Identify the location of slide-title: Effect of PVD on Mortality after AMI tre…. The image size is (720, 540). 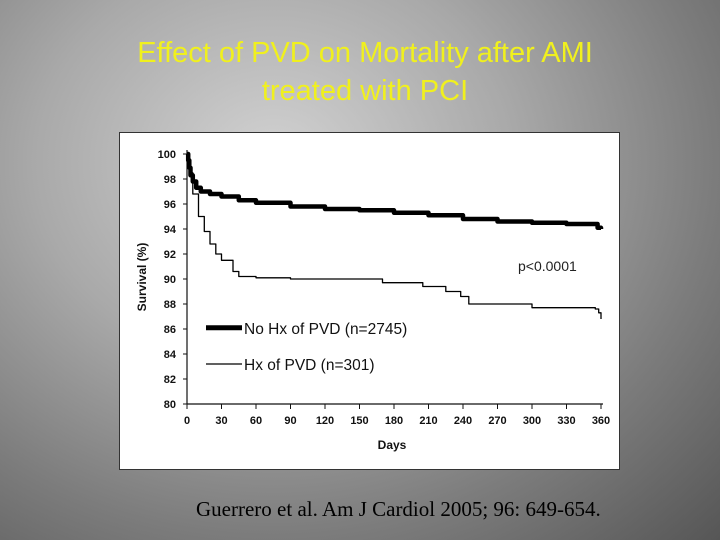
(365, 72).